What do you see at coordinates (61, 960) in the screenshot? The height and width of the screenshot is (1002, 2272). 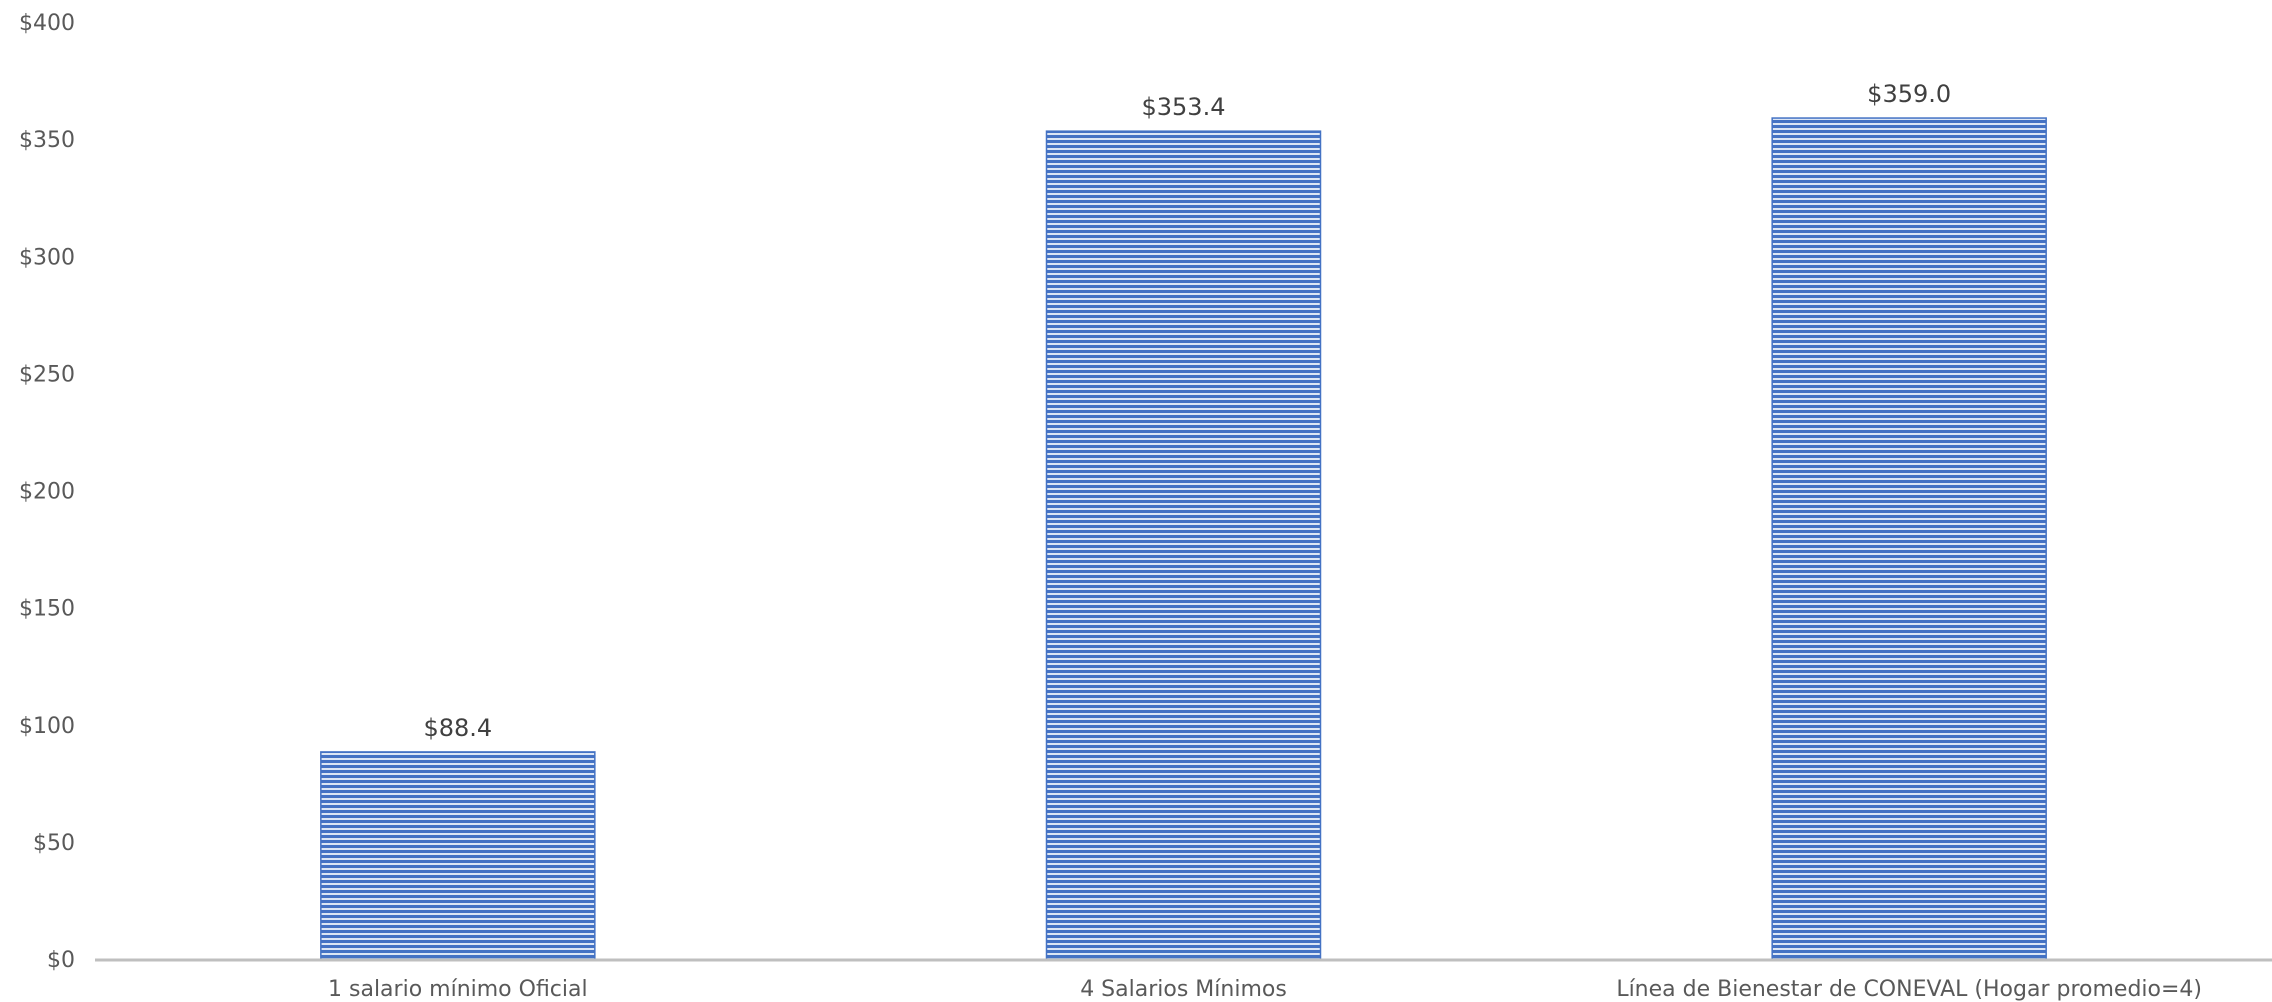 I see `y-tick-label: $0` at bounding box center [61, 960].